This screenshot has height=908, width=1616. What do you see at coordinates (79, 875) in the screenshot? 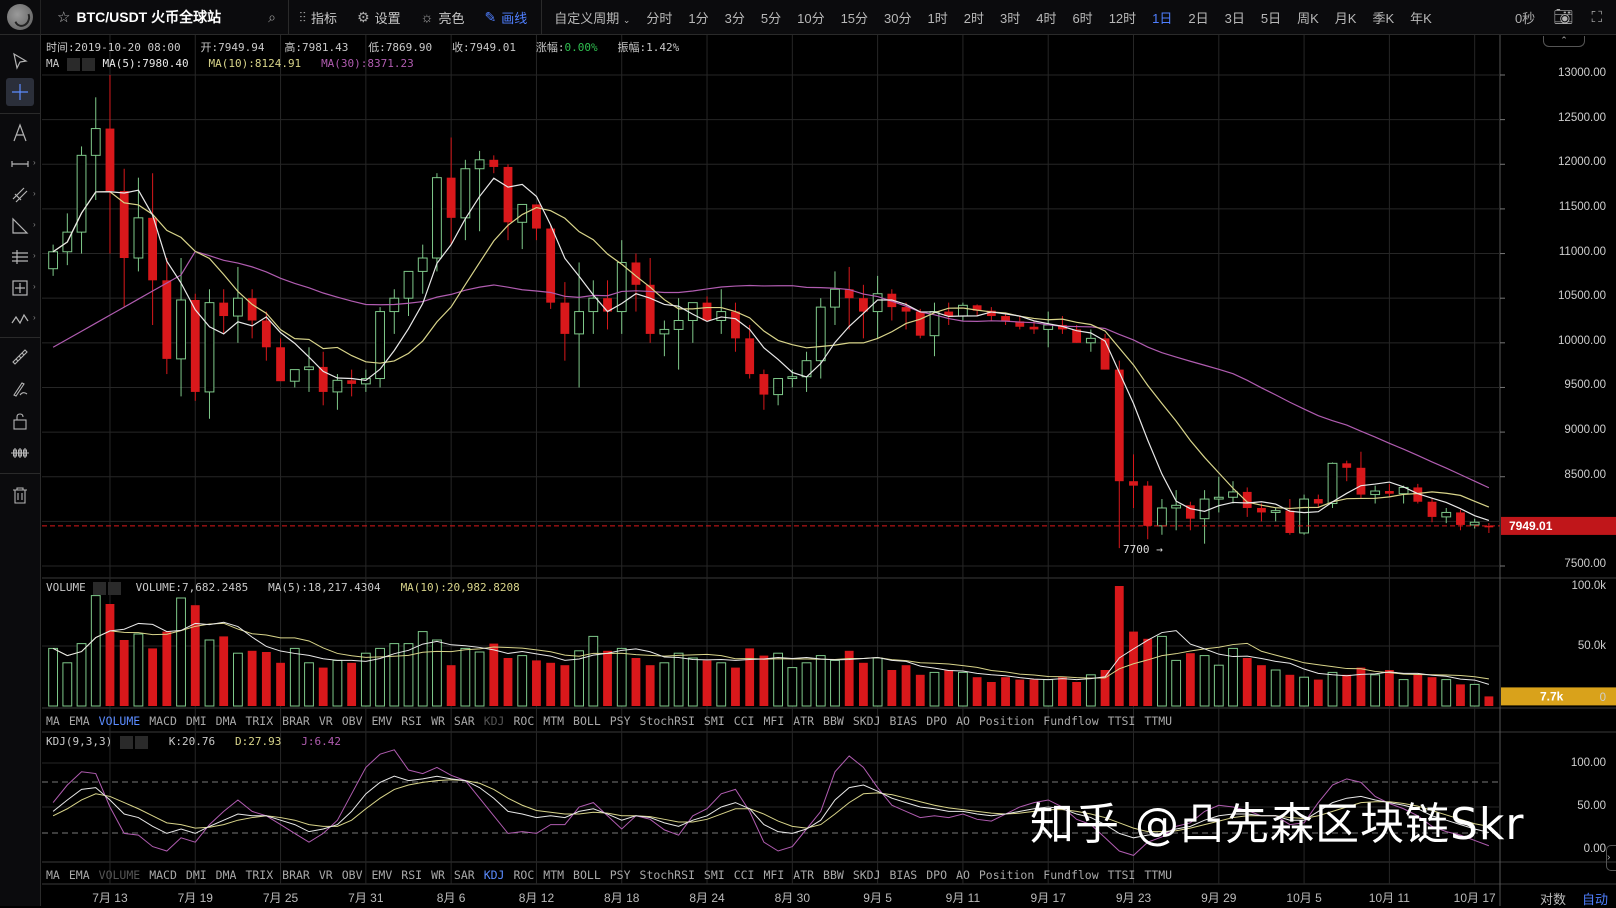
I see `indicator-tab-ema: EMA` at bounding box center [79, 875].